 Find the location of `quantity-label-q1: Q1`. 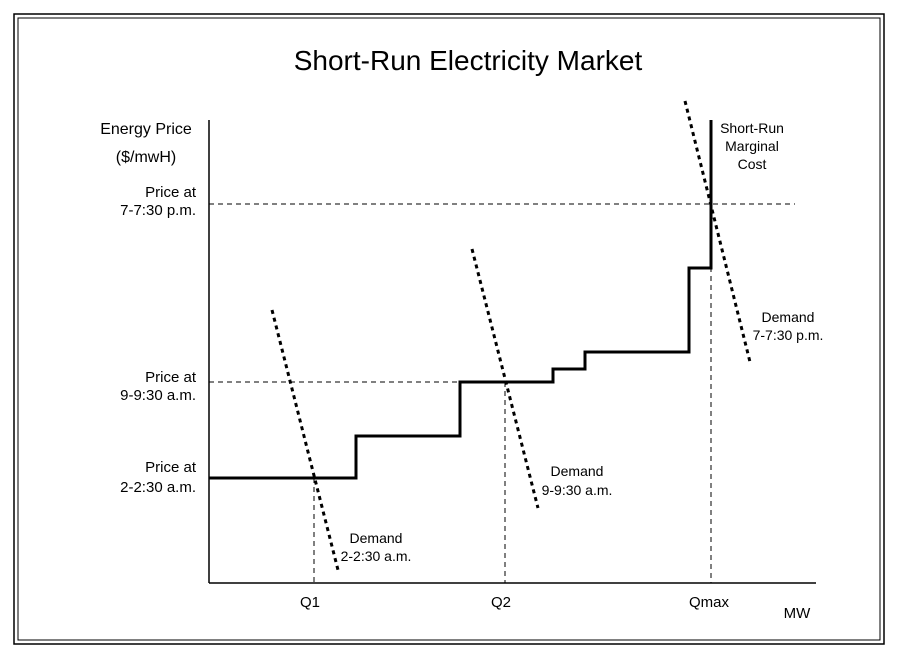

quantity-label-q1: Q1 is located at coordinates (310, 602).